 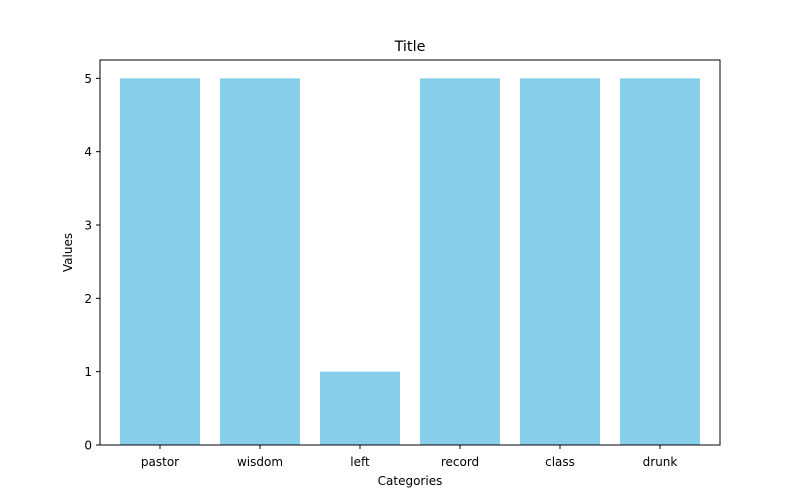 I want to click on y-axis-label: Values, so click(x=68, y=252).